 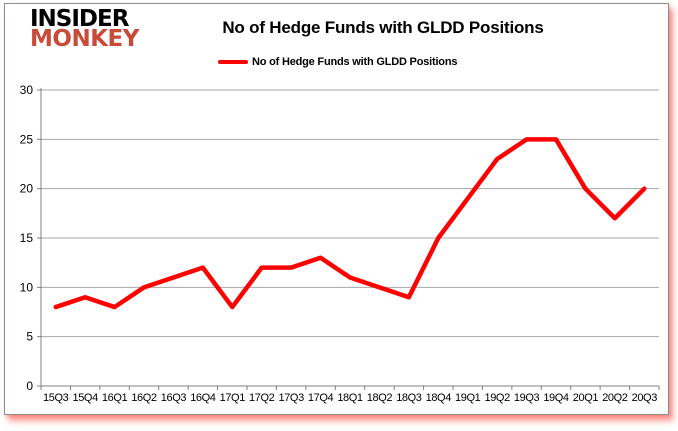 I want to click on x-axis-label: 17Q1, so click(x=233, y=398).